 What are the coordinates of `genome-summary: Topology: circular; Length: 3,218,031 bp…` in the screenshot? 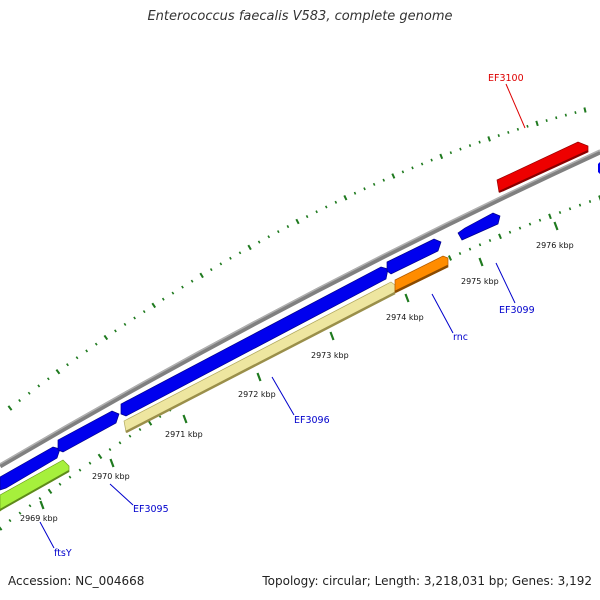 It's located at (427, 581).